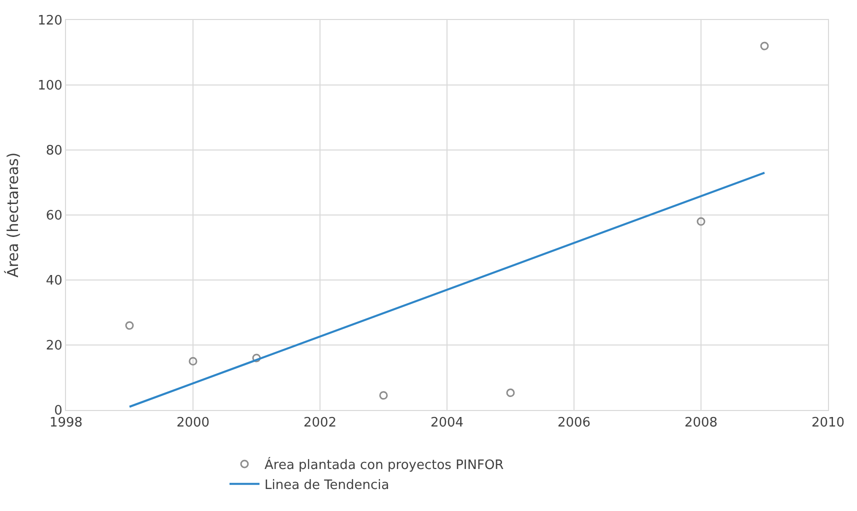  What do you see at coordinates (320, 423) in the screenshot?
I see `x-tick-label: 2002` at bounding box center [320, 423].